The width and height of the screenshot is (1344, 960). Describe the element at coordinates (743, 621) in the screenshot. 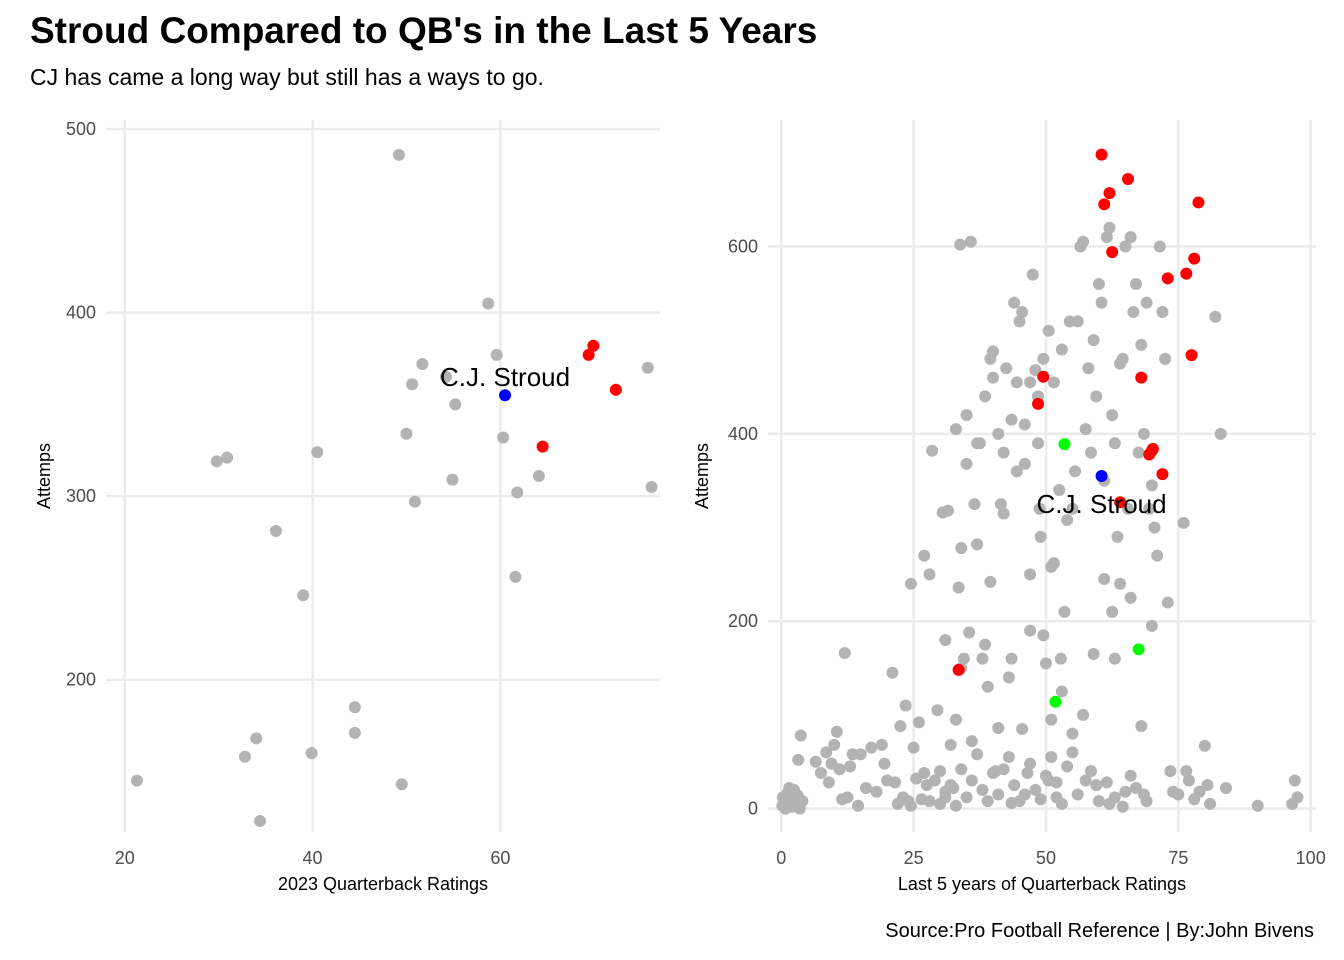

I see `y-tick-label: 200` at that location.